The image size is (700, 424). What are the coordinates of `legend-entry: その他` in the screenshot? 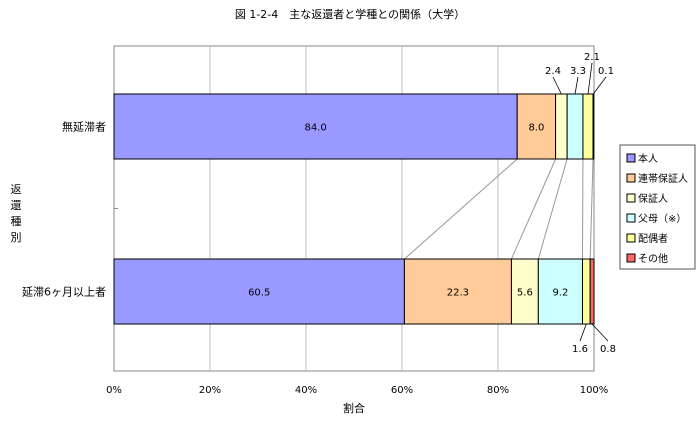 It's located at (653, 258).